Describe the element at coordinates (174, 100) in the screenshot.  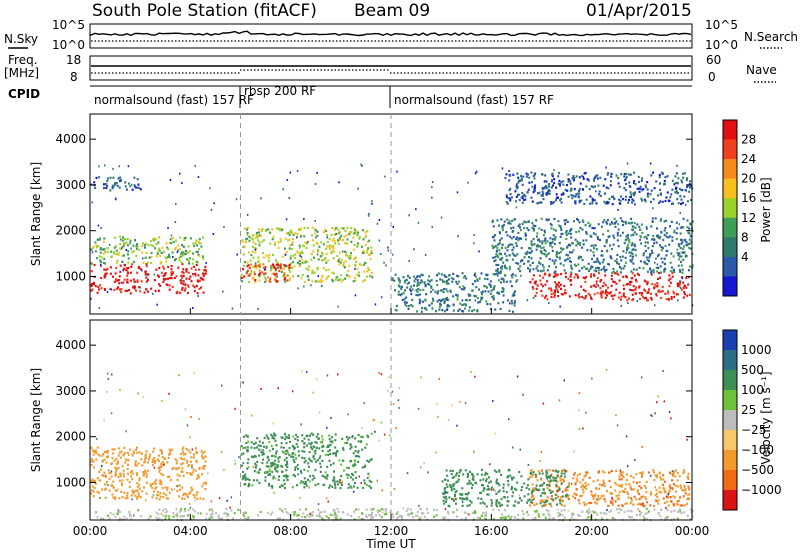
I see `cpid-segment-1: normalsound (fast) 157 RF` at that location.